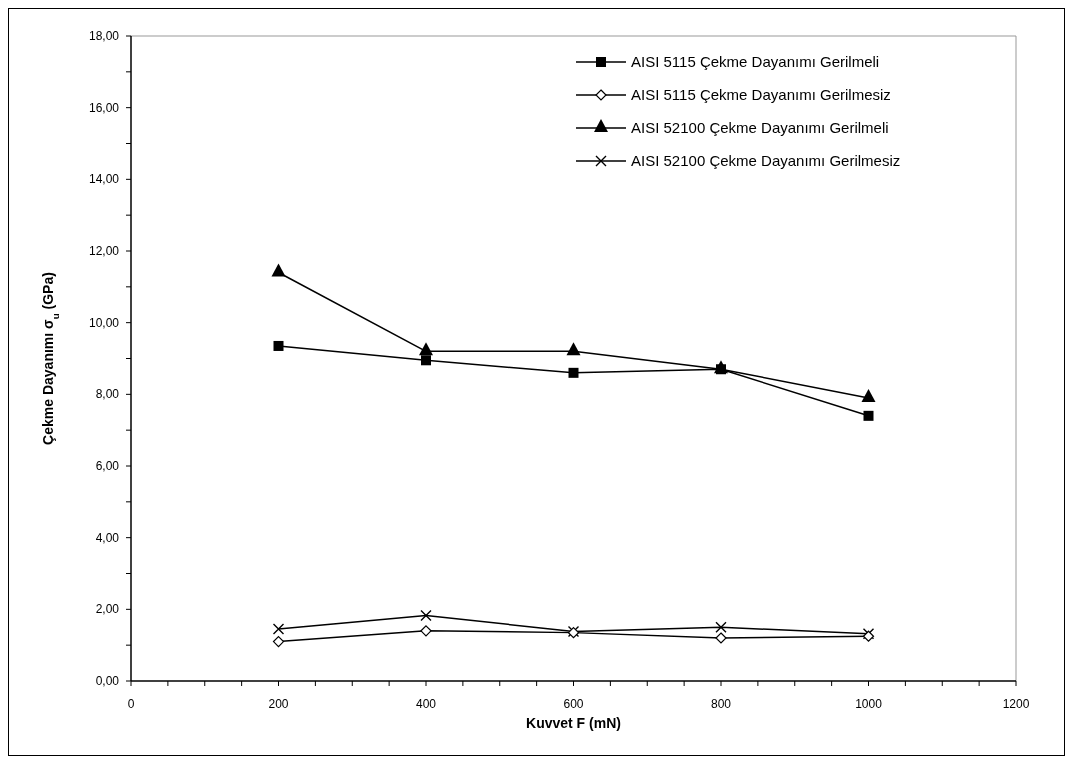  Describe the element at coordinates (869, 704) in the screenshot. I see `x-tick-label: 1000` at that location.